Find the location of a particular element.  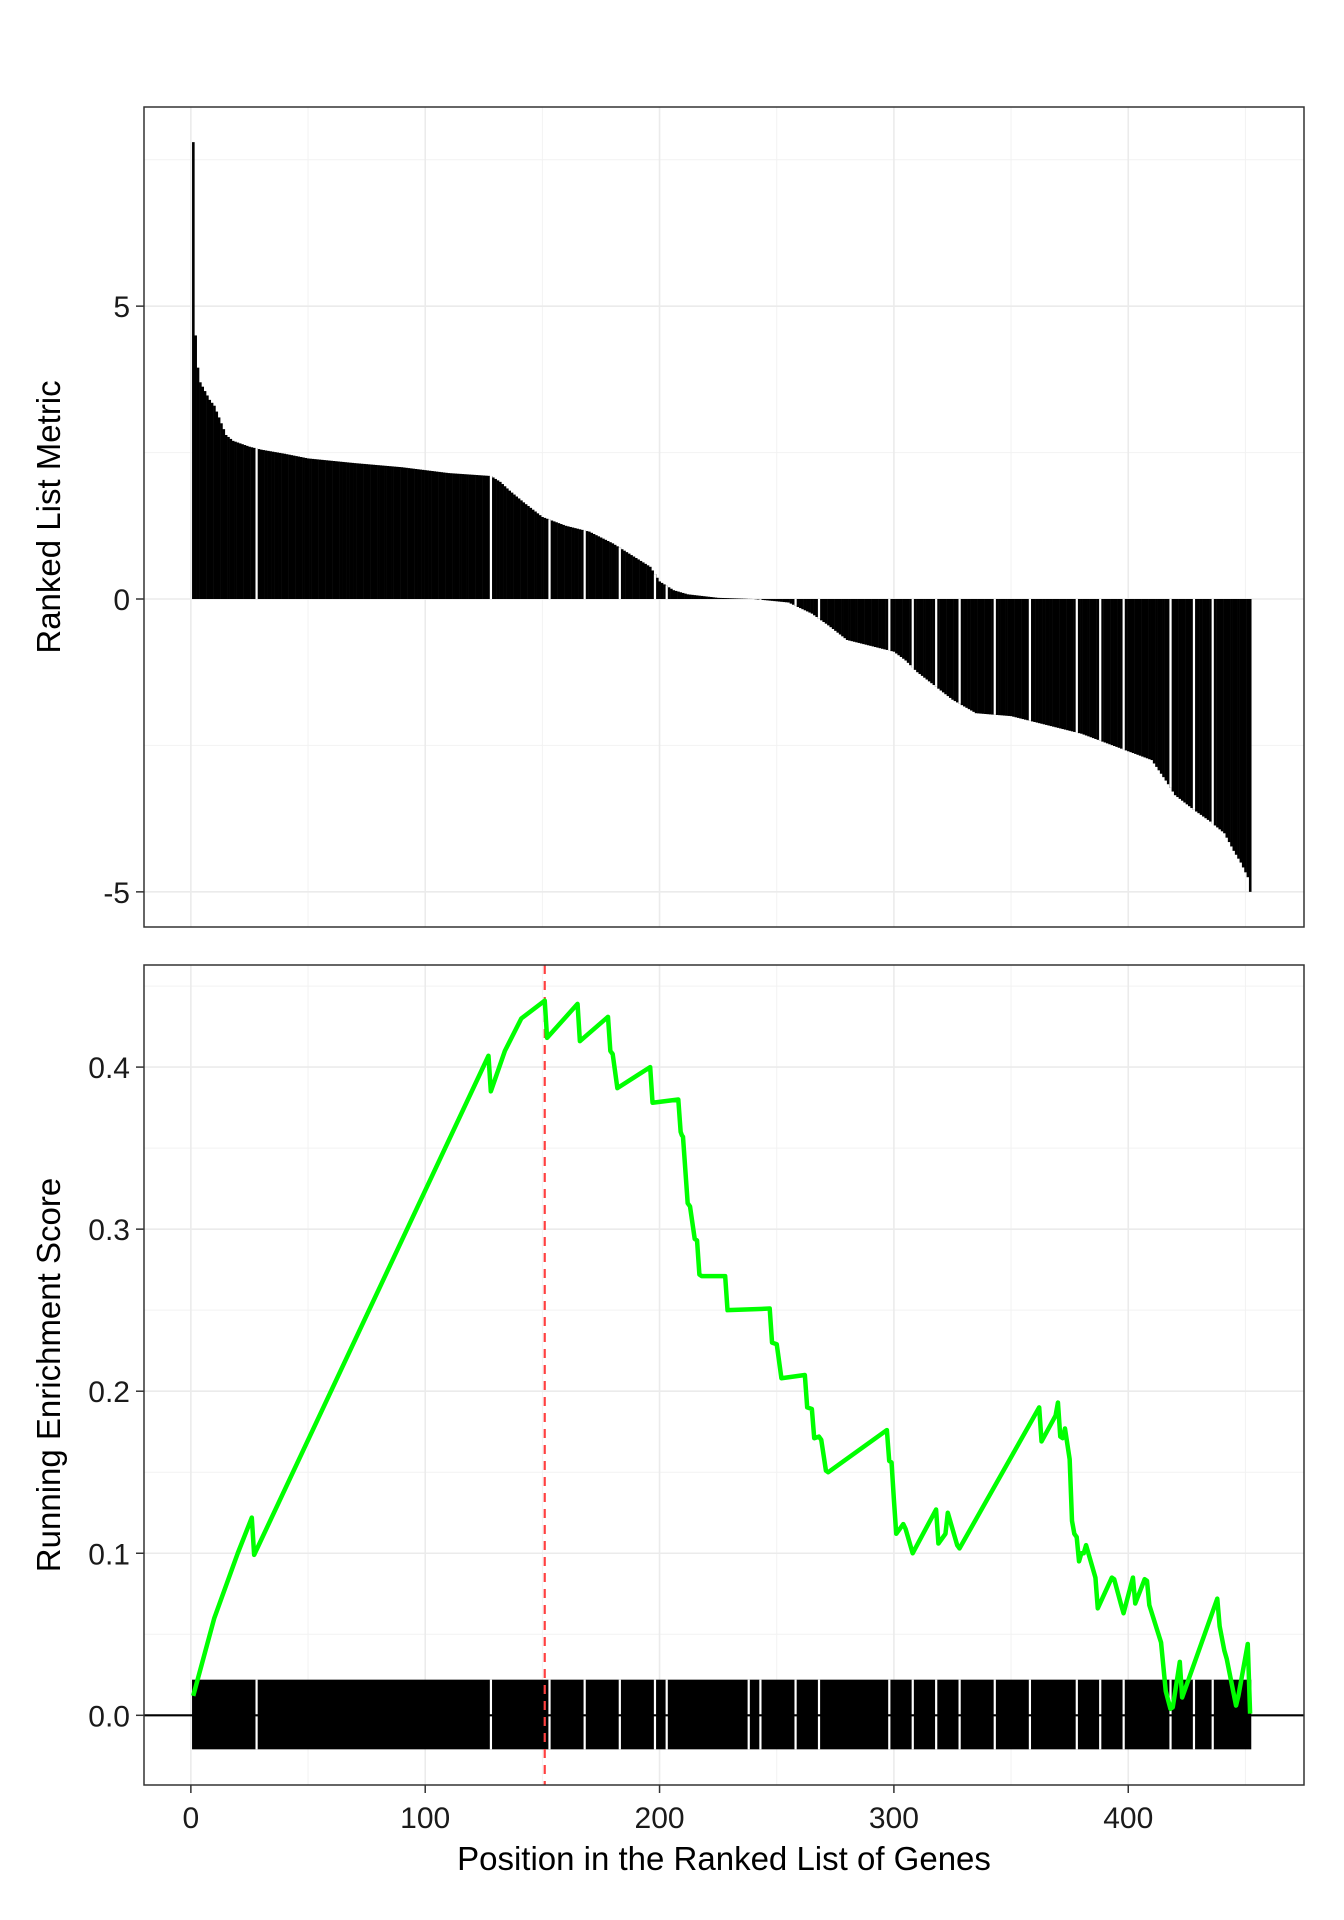

y-tick-label: 0.1 is located at coordinates (109, 1554).